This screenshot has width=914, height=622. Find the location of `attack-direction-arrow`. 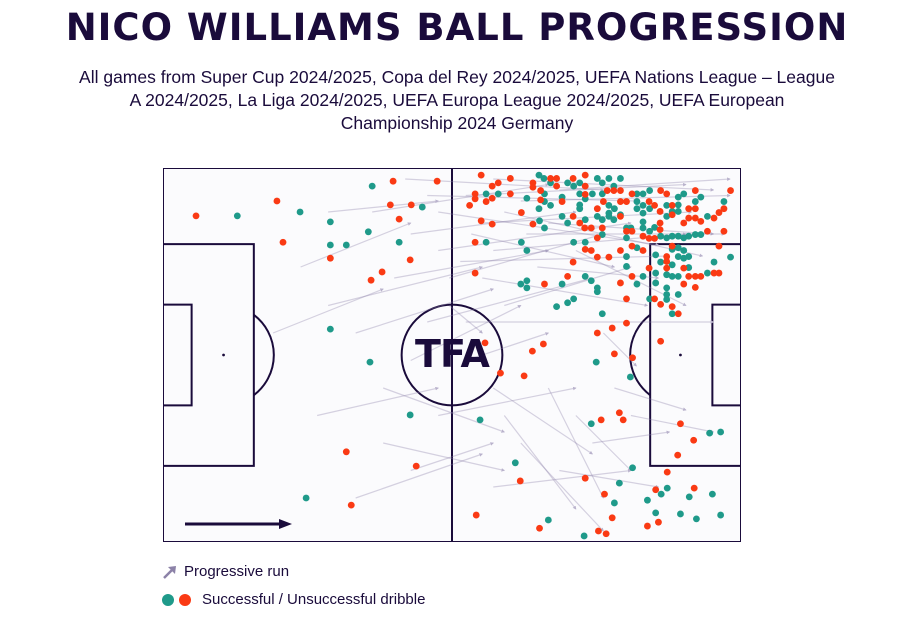

attack-direction-arrow is located at coordinates (238, 524).